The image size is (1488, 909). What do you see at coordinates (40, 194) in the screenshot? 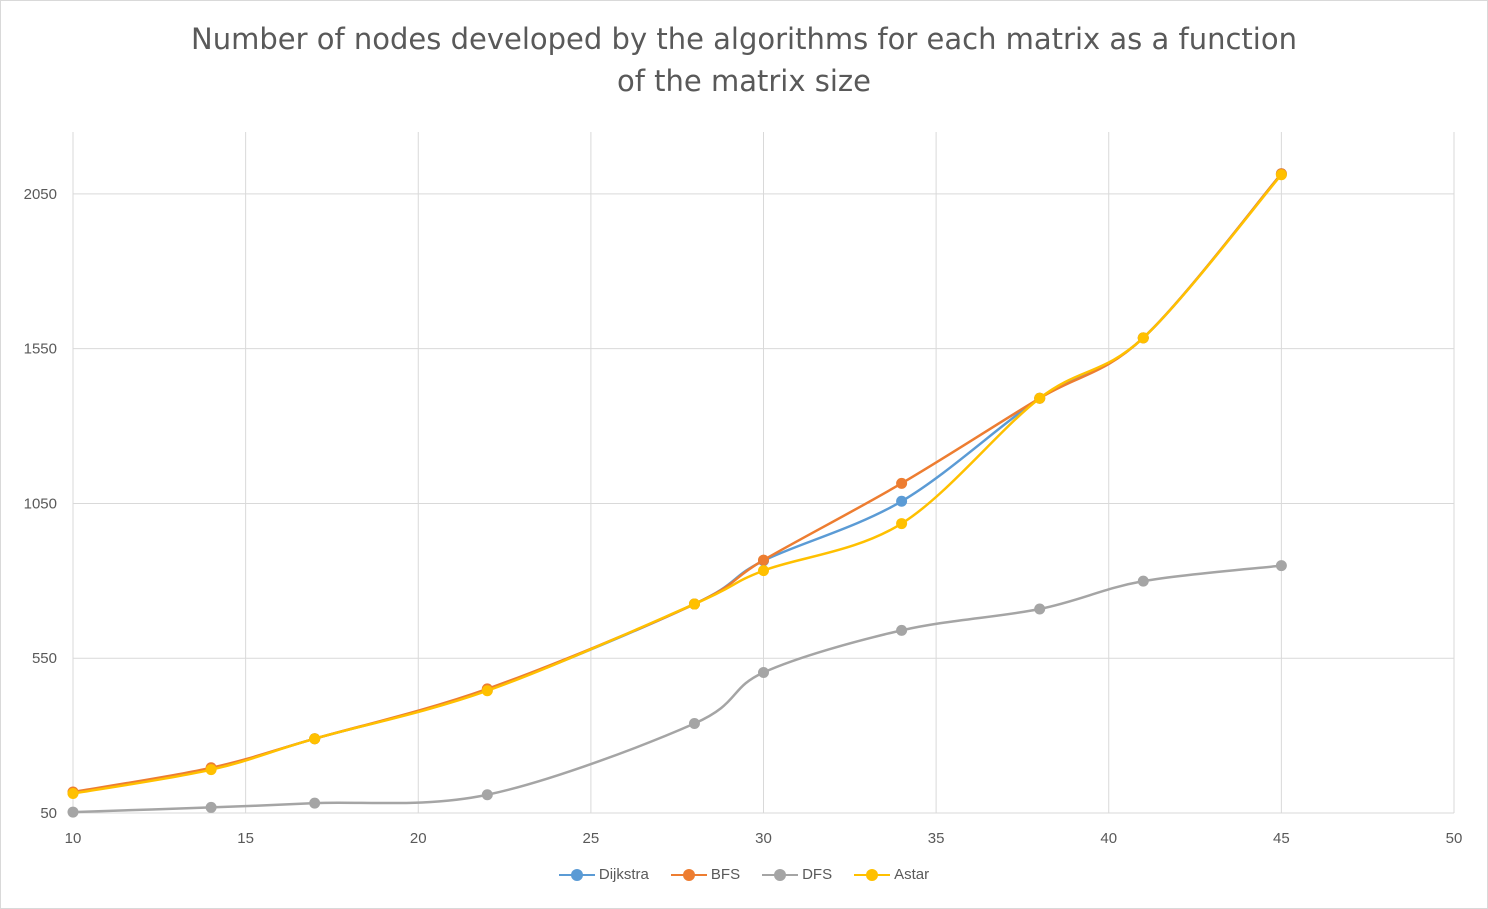
I see `y-tick-label-2050: 2050` at bounding box center [40, 194].